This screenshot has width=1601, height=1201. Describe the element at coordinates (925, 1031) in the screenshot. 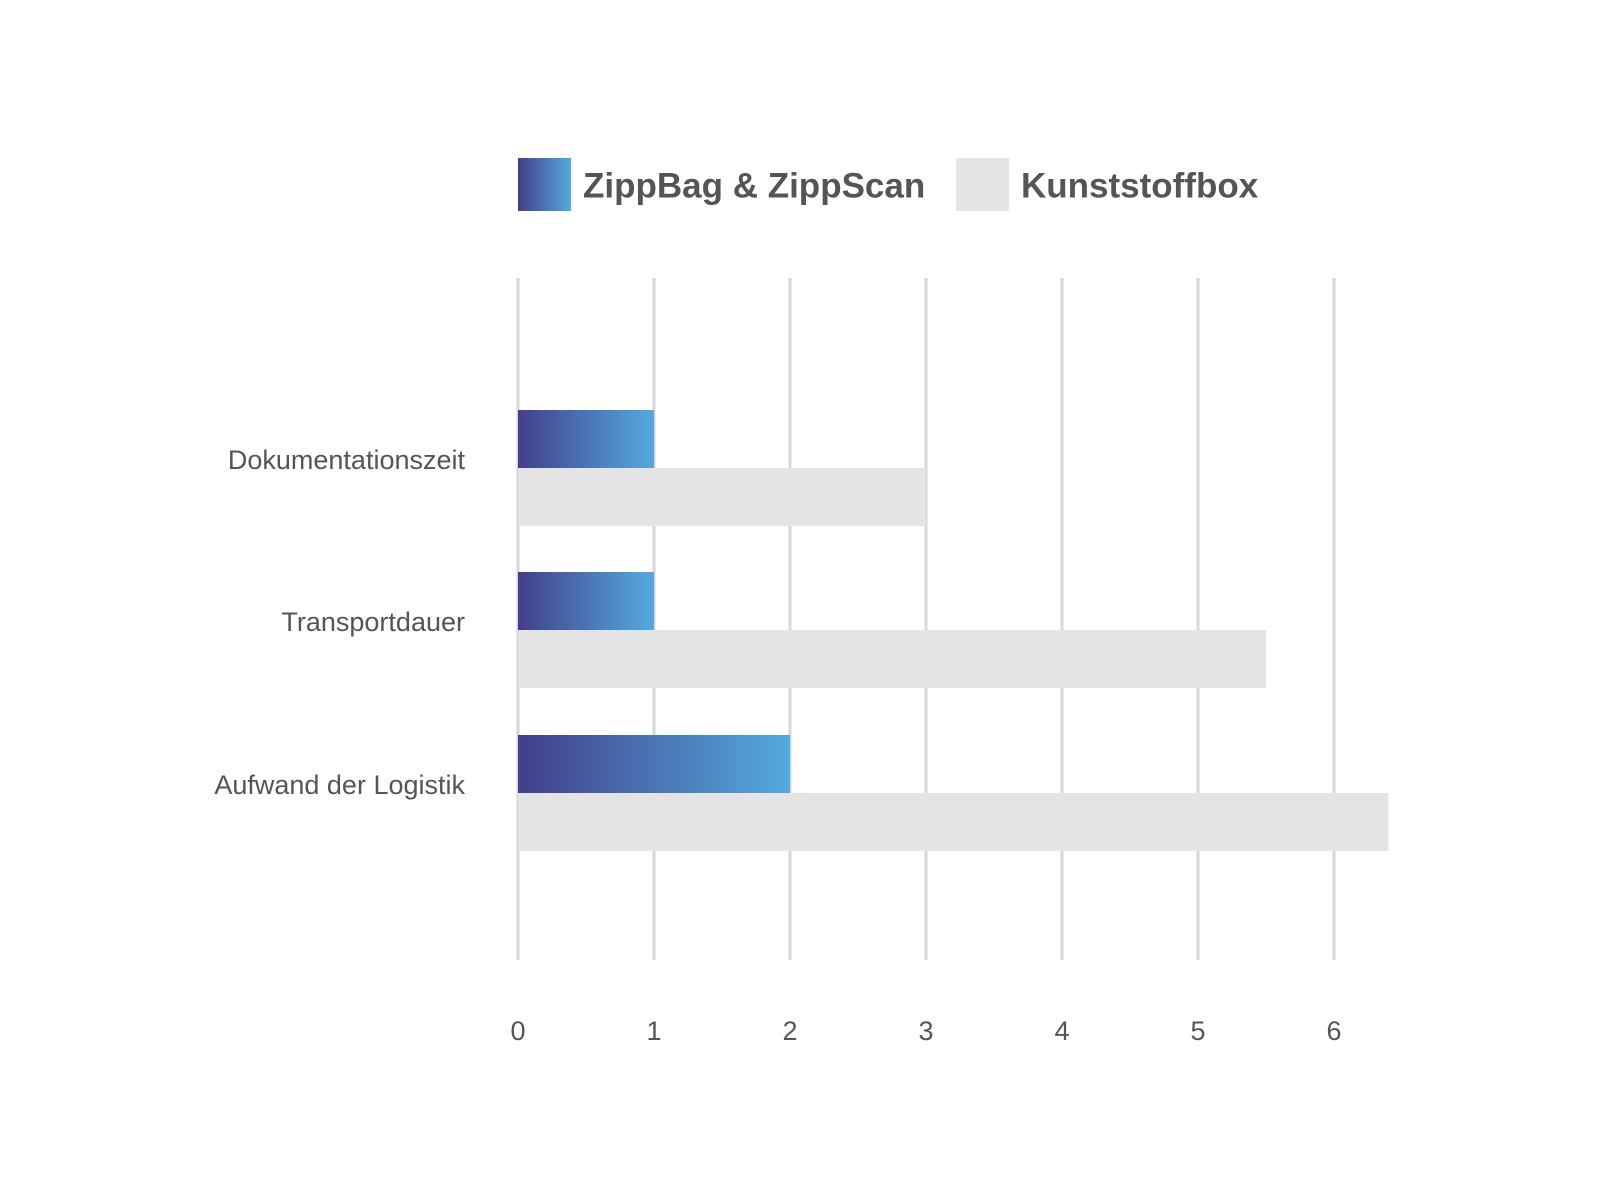

I see `x-tick-label: 3` at that location.